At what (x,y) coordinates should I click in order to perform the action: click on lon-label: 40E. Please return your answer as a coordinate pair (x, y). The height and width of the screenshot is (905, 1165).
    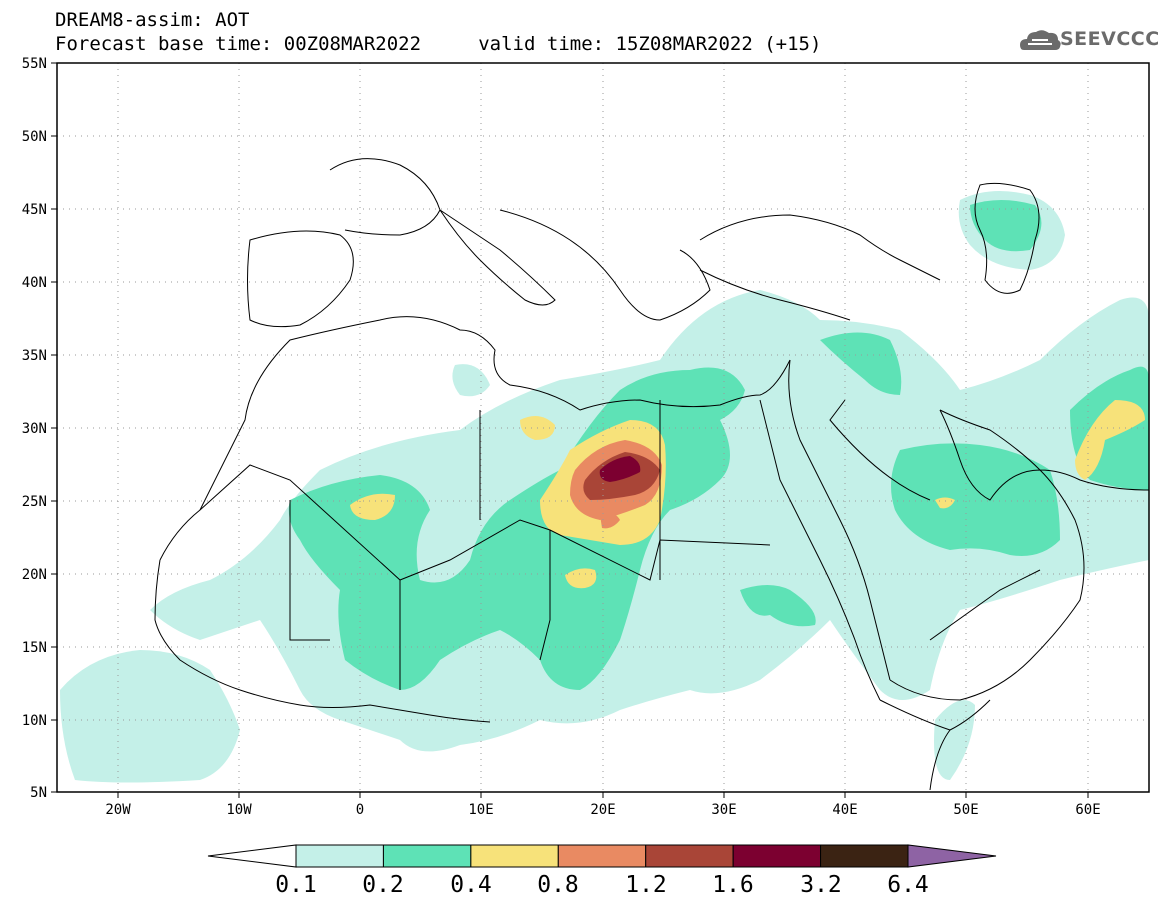
    Looking at the image, I should click on (844, 810).